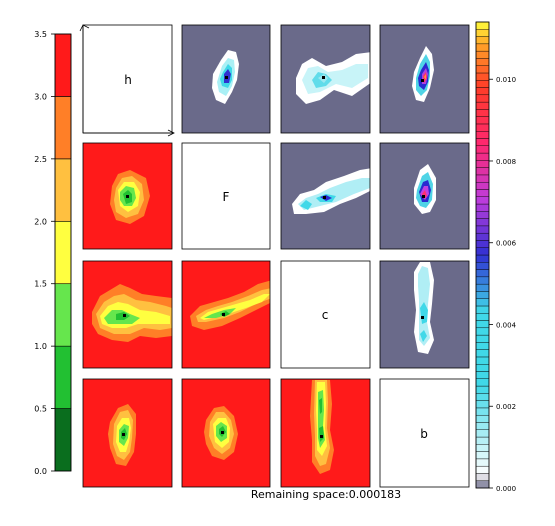  I want to click on diagonal-label-b: b, so click(424, 434).